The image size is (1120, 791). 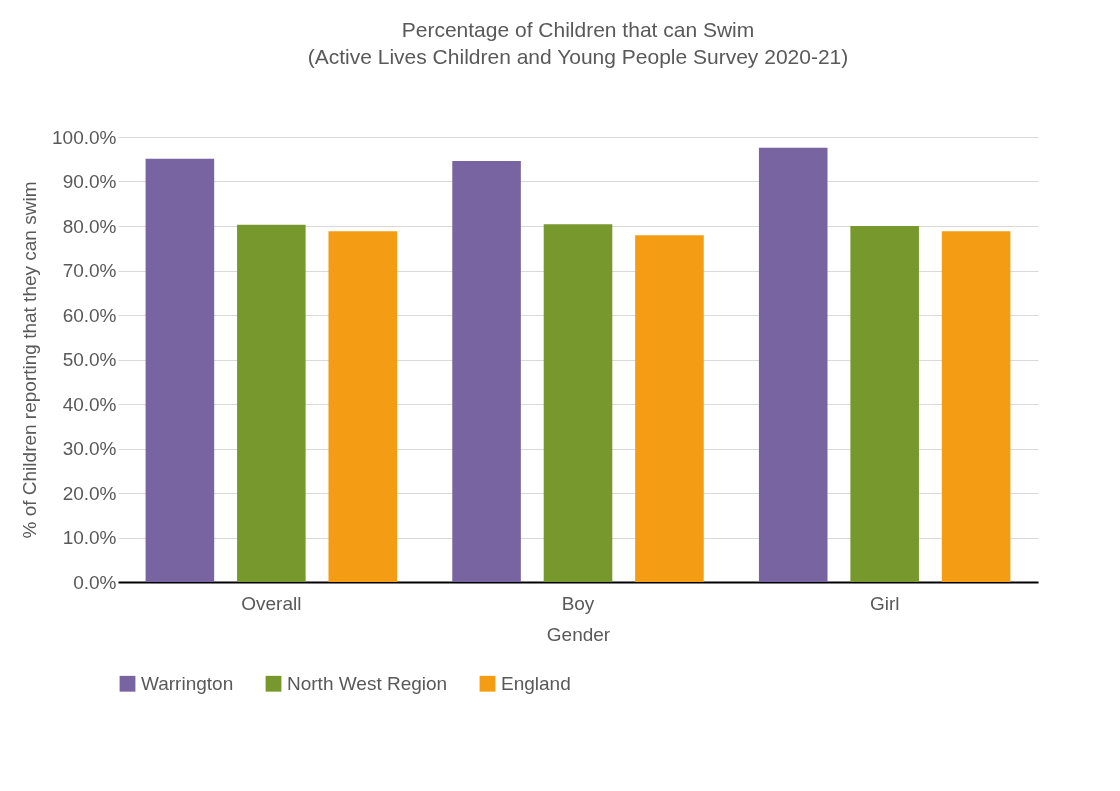 I want to click on y-tick-label: 20.0%, so click(x=89, y=493).